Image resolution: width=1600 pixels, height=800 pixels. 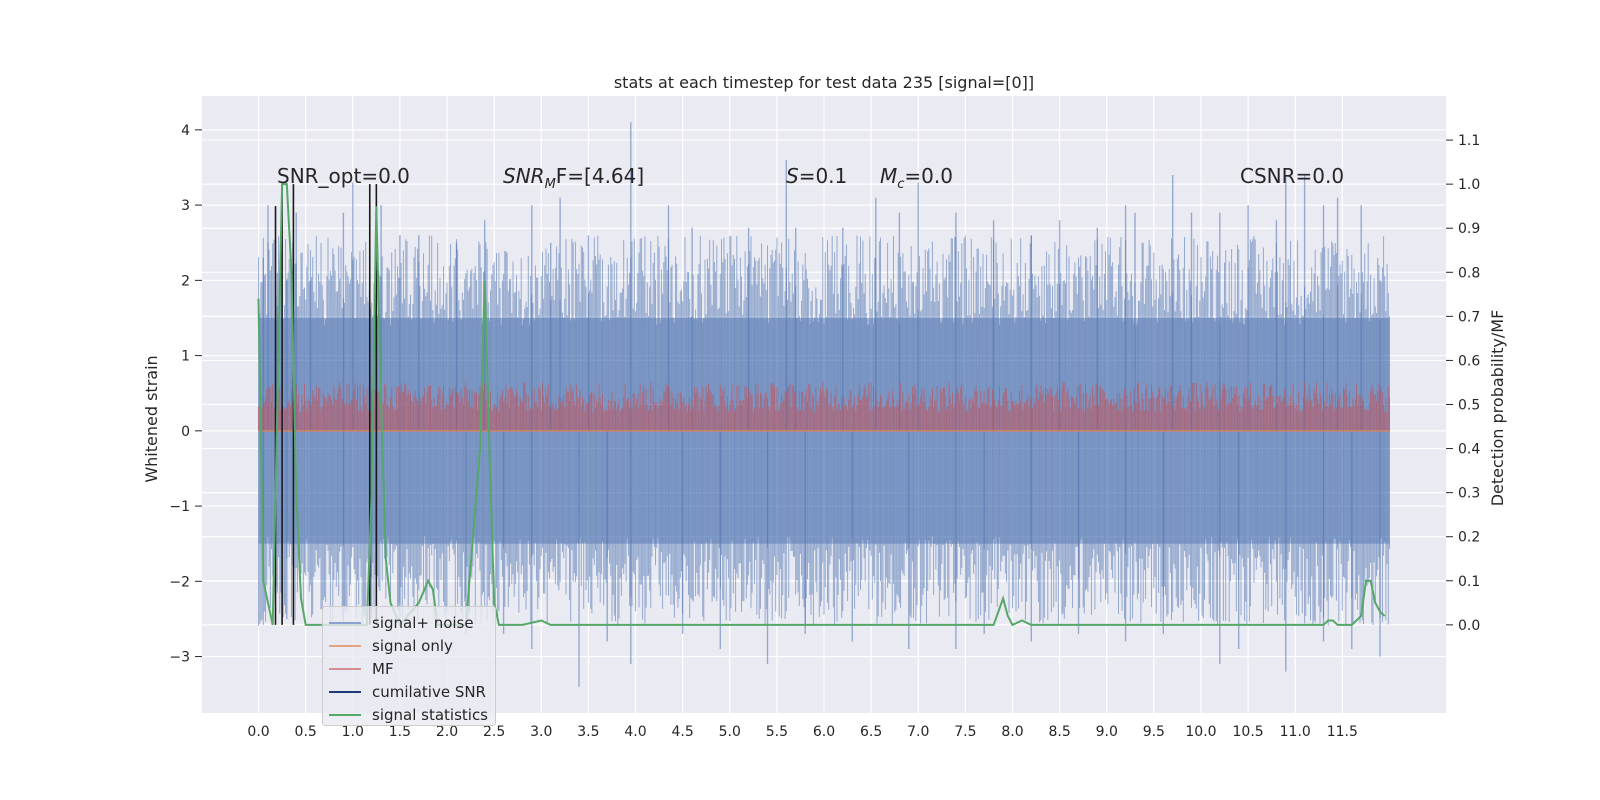 I want to click on y-right-tick-label: 1.1, so click(x=1469, y=141).